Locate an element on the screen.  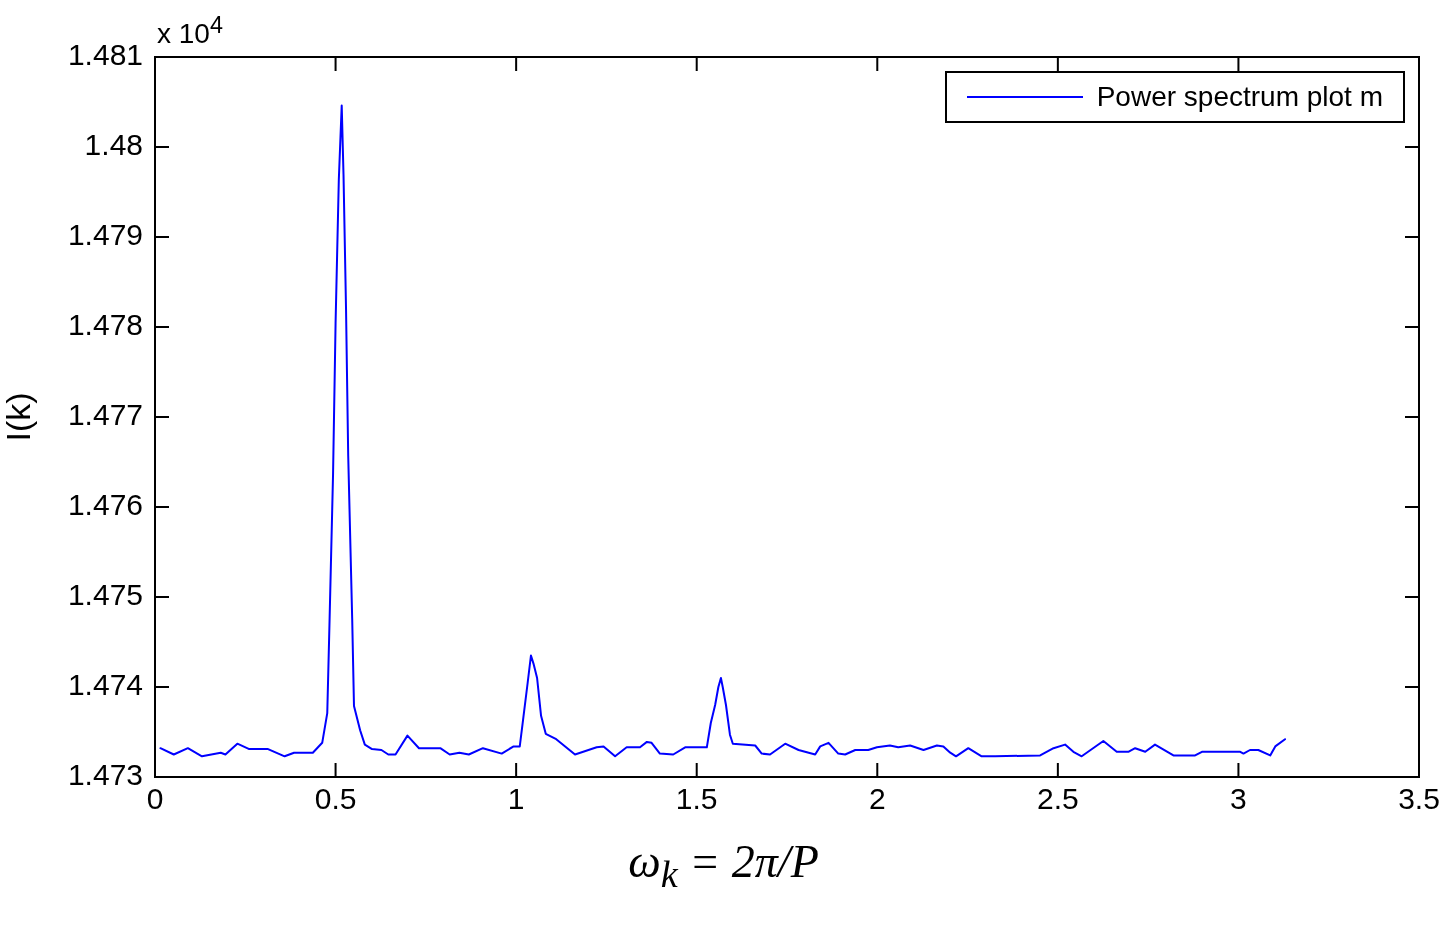
x-tick-label: 0 is located at coordinates (155, 799).